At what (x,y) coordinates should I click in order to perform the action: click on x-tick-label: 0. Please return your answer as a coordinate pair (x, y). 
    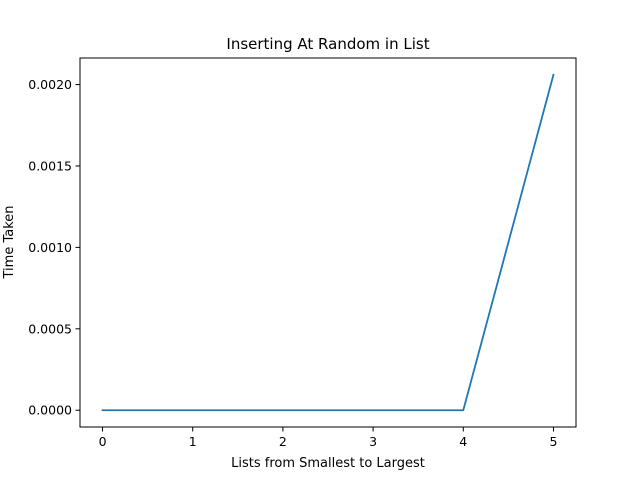
    Looking at the image, I should click on (103, 441).